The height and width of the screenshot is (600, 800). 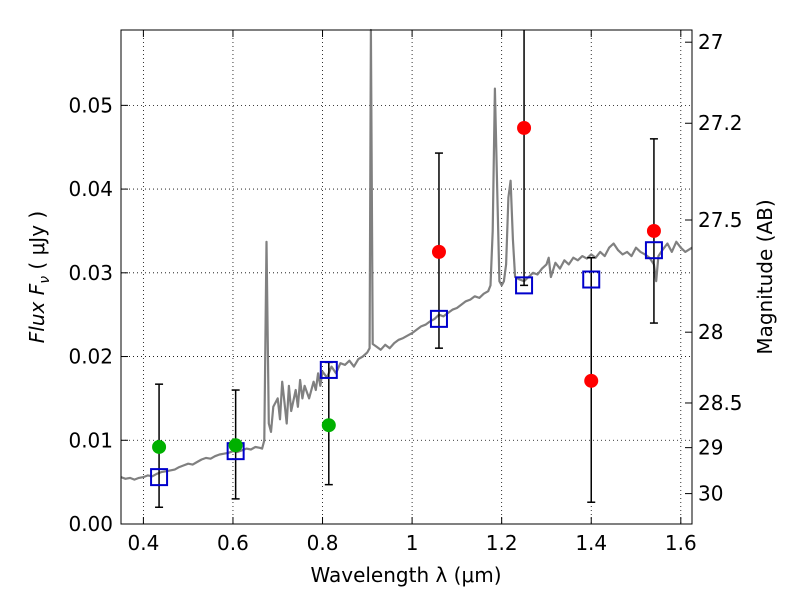 What do you see at coordinates (765, 276) in the screenshot?
I see `y2-axis-label: Magnitude (AB)` at bounding box center [765, 276].